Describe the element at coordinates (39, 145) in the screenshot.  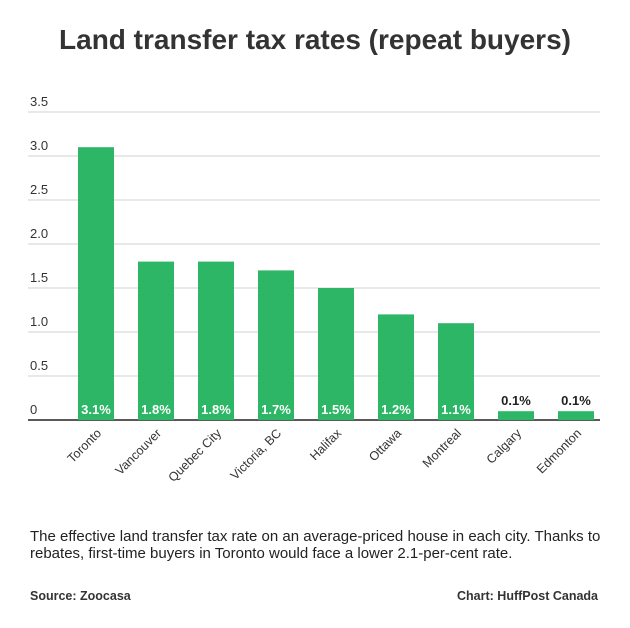
I see `y-tick-label: 3.0` at that location.